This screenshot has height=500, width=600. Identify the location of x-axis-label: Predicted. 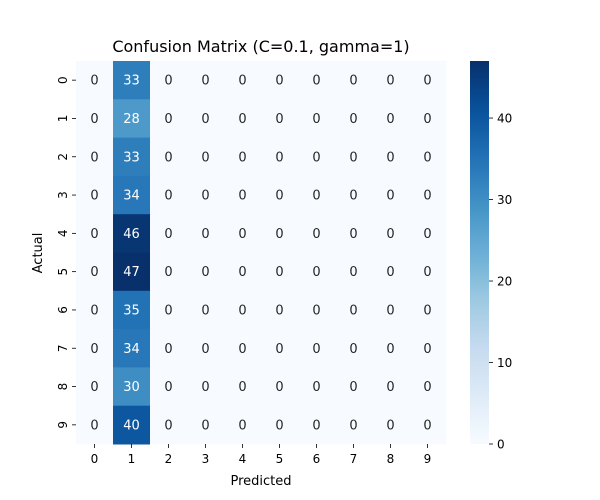
(260, 481).